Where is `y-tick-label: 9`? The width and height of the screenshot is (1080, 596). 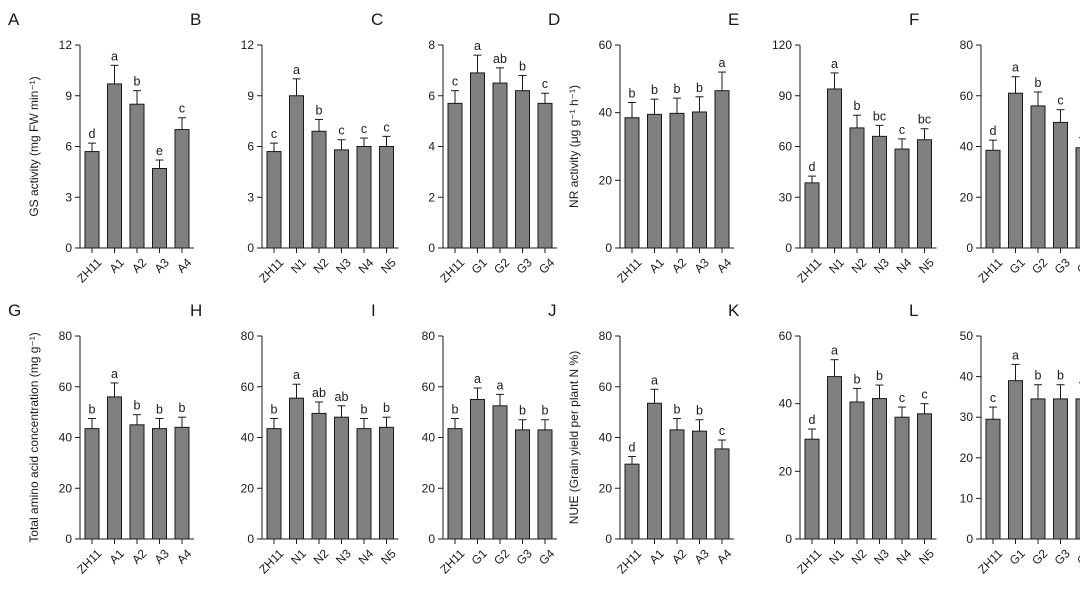 y-tick-label: 9 is located at coordinates (68, 96).